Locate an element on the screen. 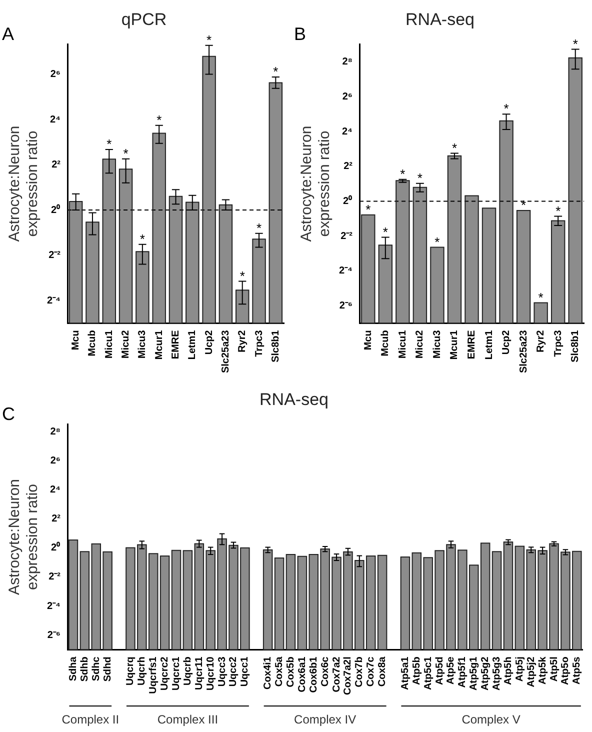 This screenshot has height=732, width=592. x-tick-label: Uqcrfs1 is located at coordinates (154, 675).